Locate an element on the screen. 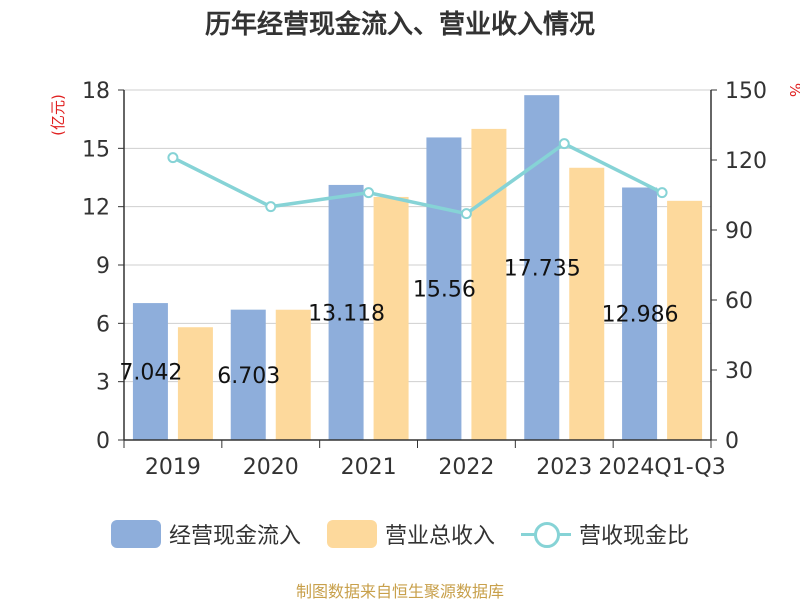 This screenshot has height=602, width=800. legend: 经营现金流入 营业总收入 营收现金比 is located at coordinates (400, 534).